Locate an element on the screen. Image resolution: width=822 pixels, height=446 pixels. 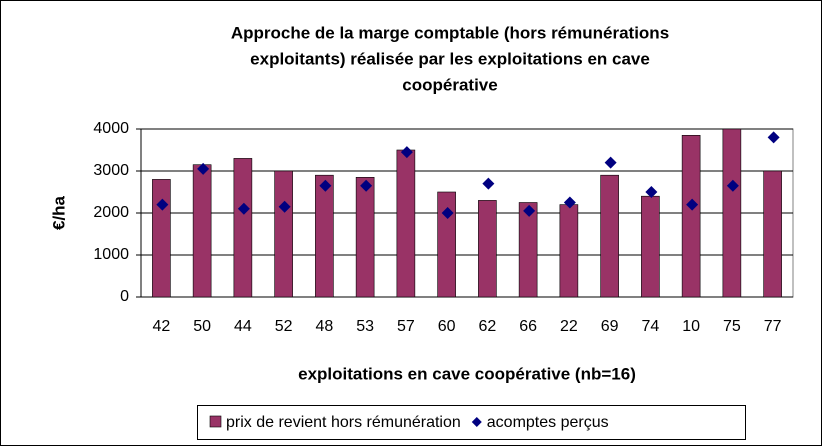
x-tick-label: 77 is located at coordinates (773, 326).